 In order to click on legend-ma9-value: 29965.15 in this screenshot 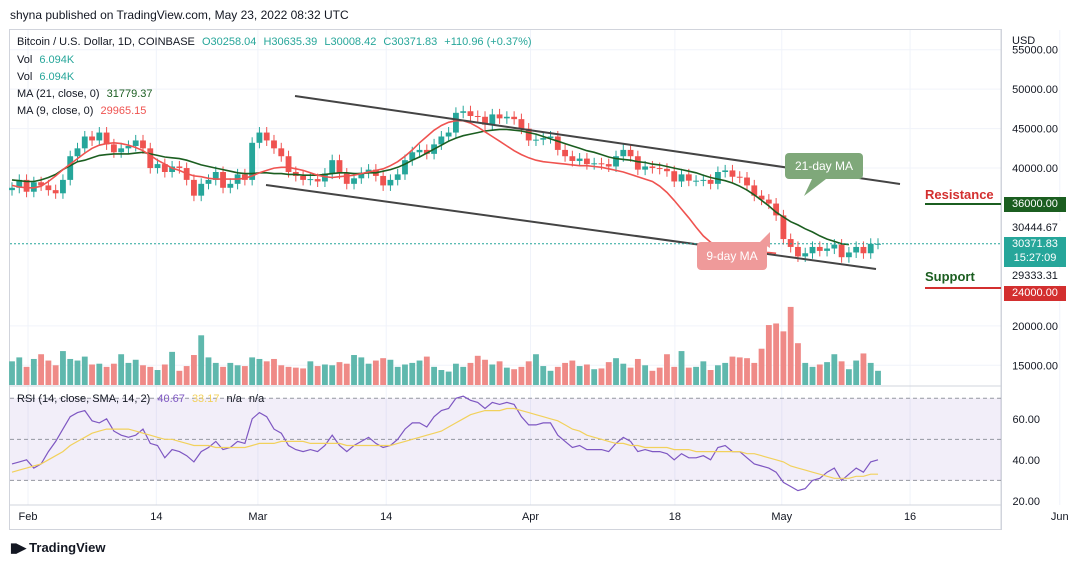, I will do `click(123, 111)`.